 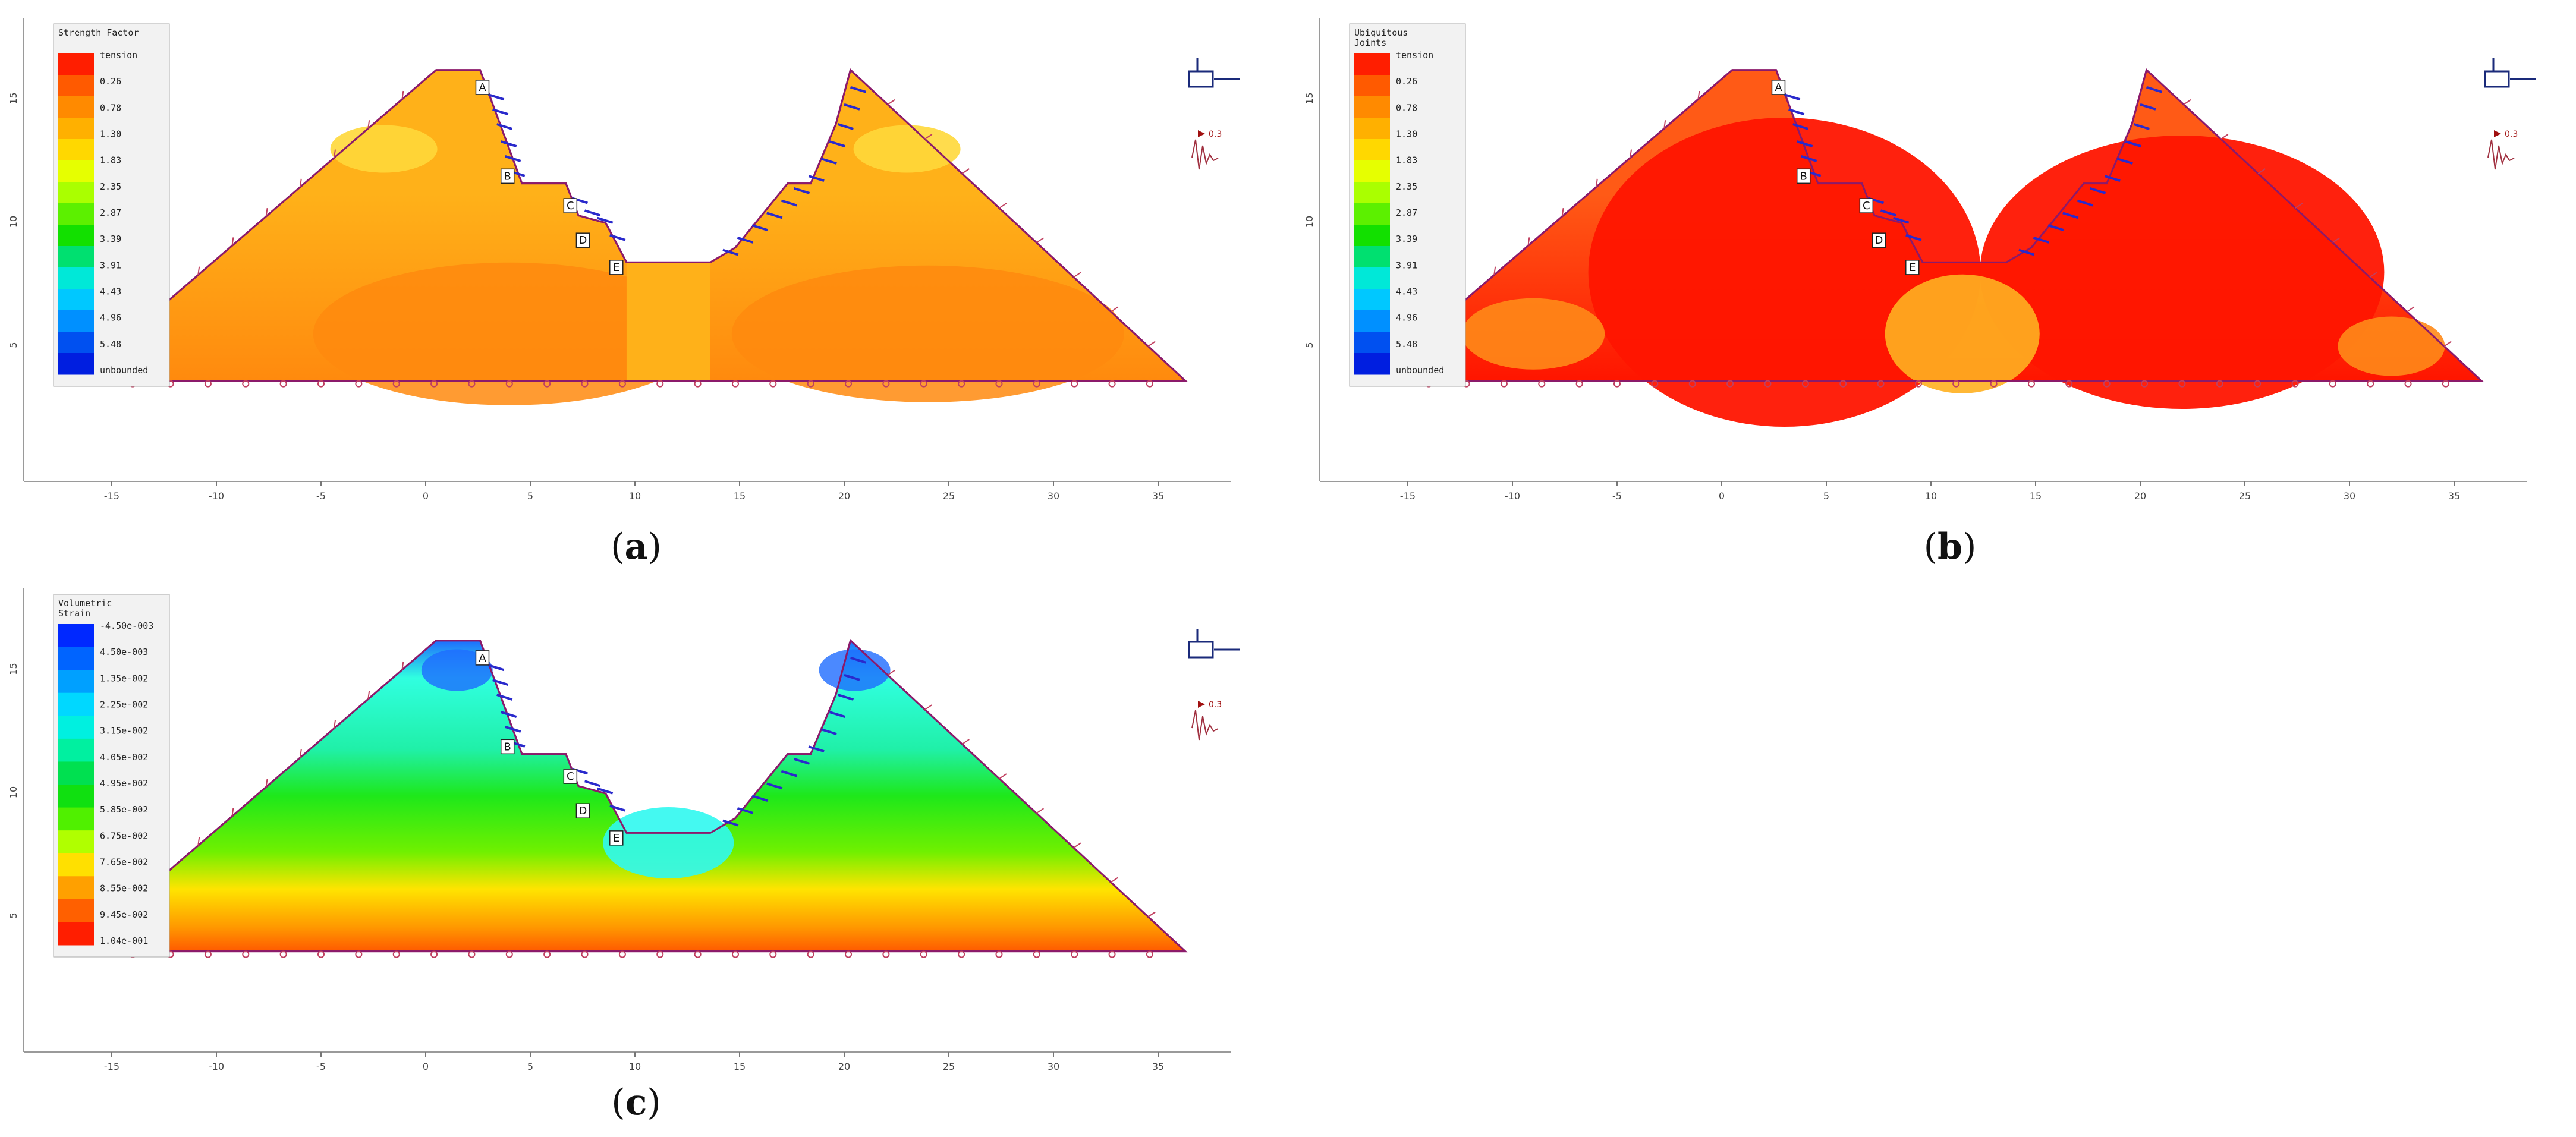 I want to click on contour-dark-right, so click(x=927, y=334).